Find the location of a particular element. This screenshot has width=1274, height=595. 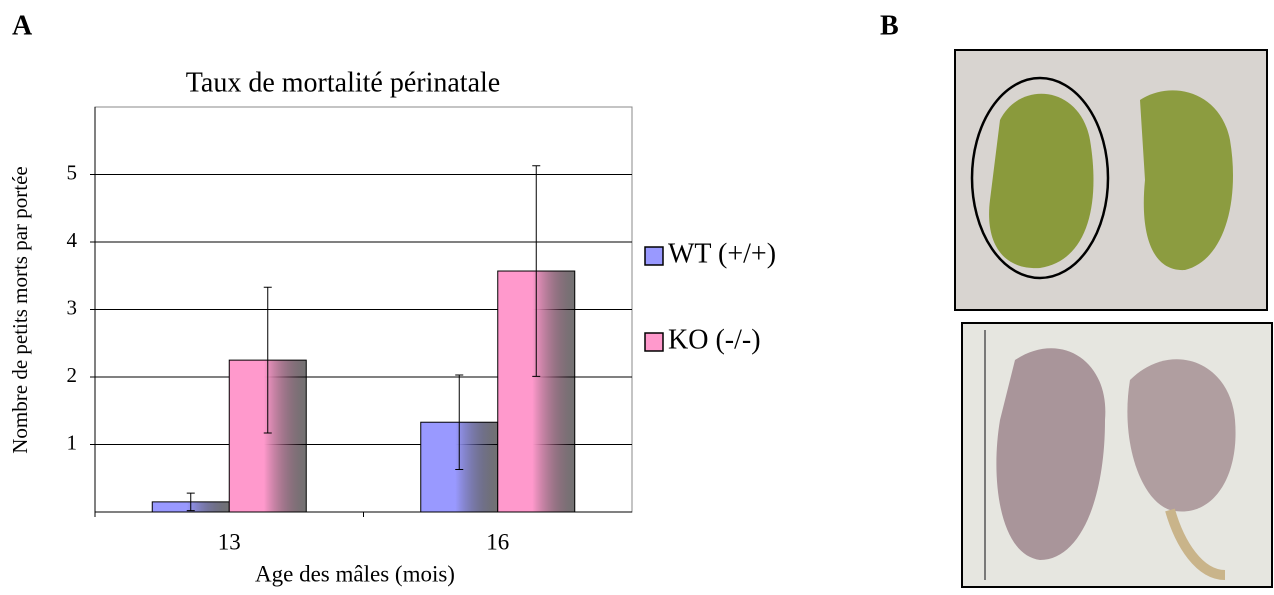

photo-bottom is located at coordinates (1117, 455).